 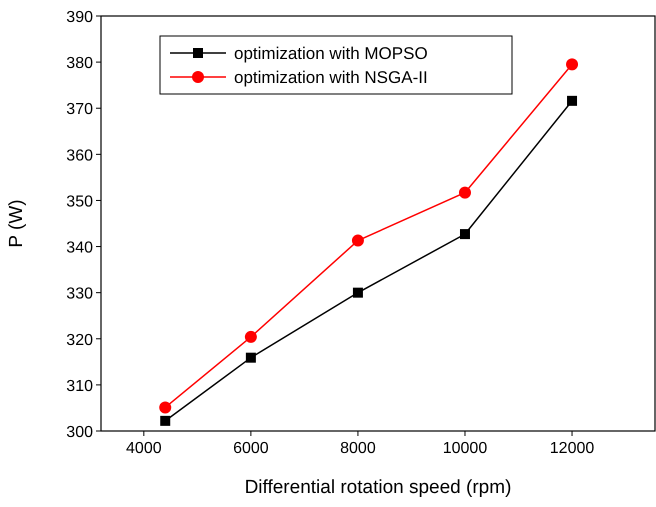 I want to click on y-tick-label: 350, so click(x=80, y=201).